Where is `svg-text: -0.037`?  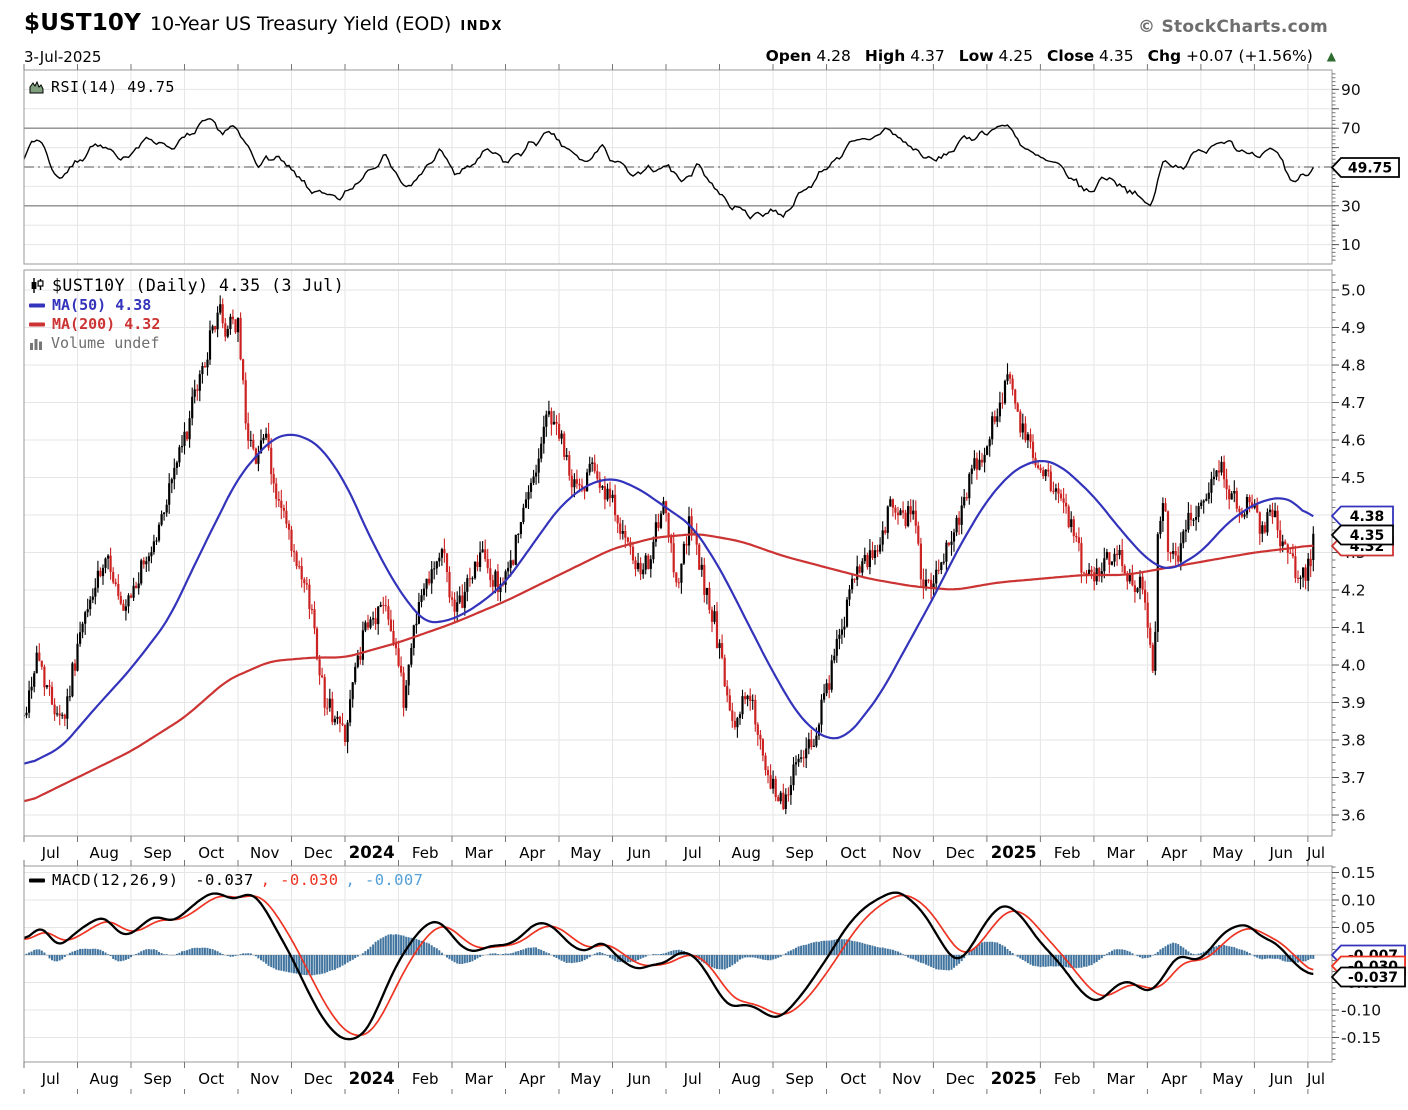
svg-text: -0.037 is located at coordinates (1373, 978).